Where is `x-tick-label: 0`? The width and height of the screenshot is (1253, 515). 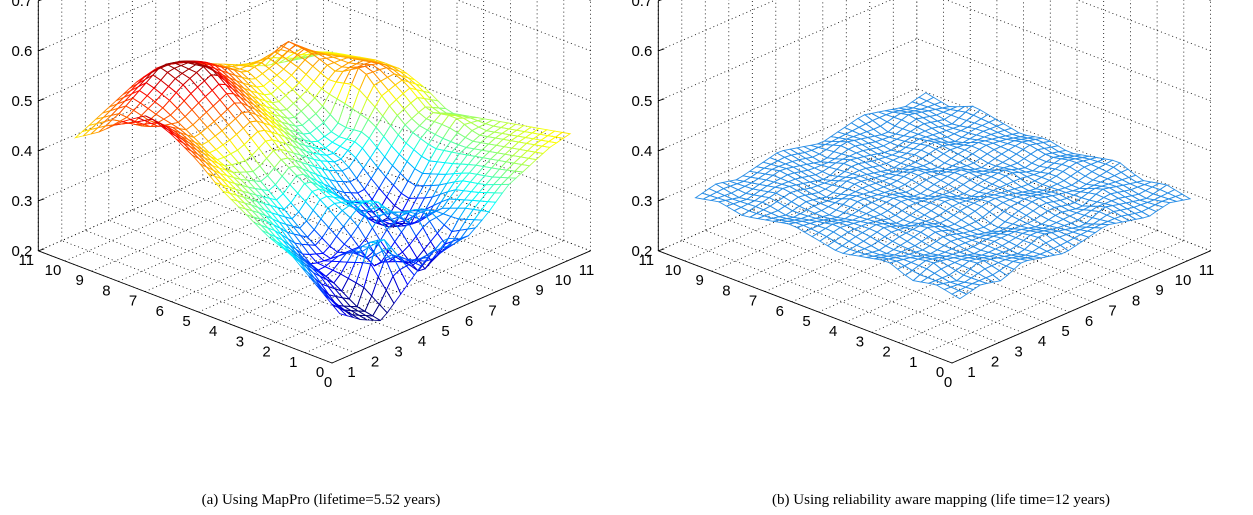 x-tick-label: 0 is located at coordinates (948, 382).